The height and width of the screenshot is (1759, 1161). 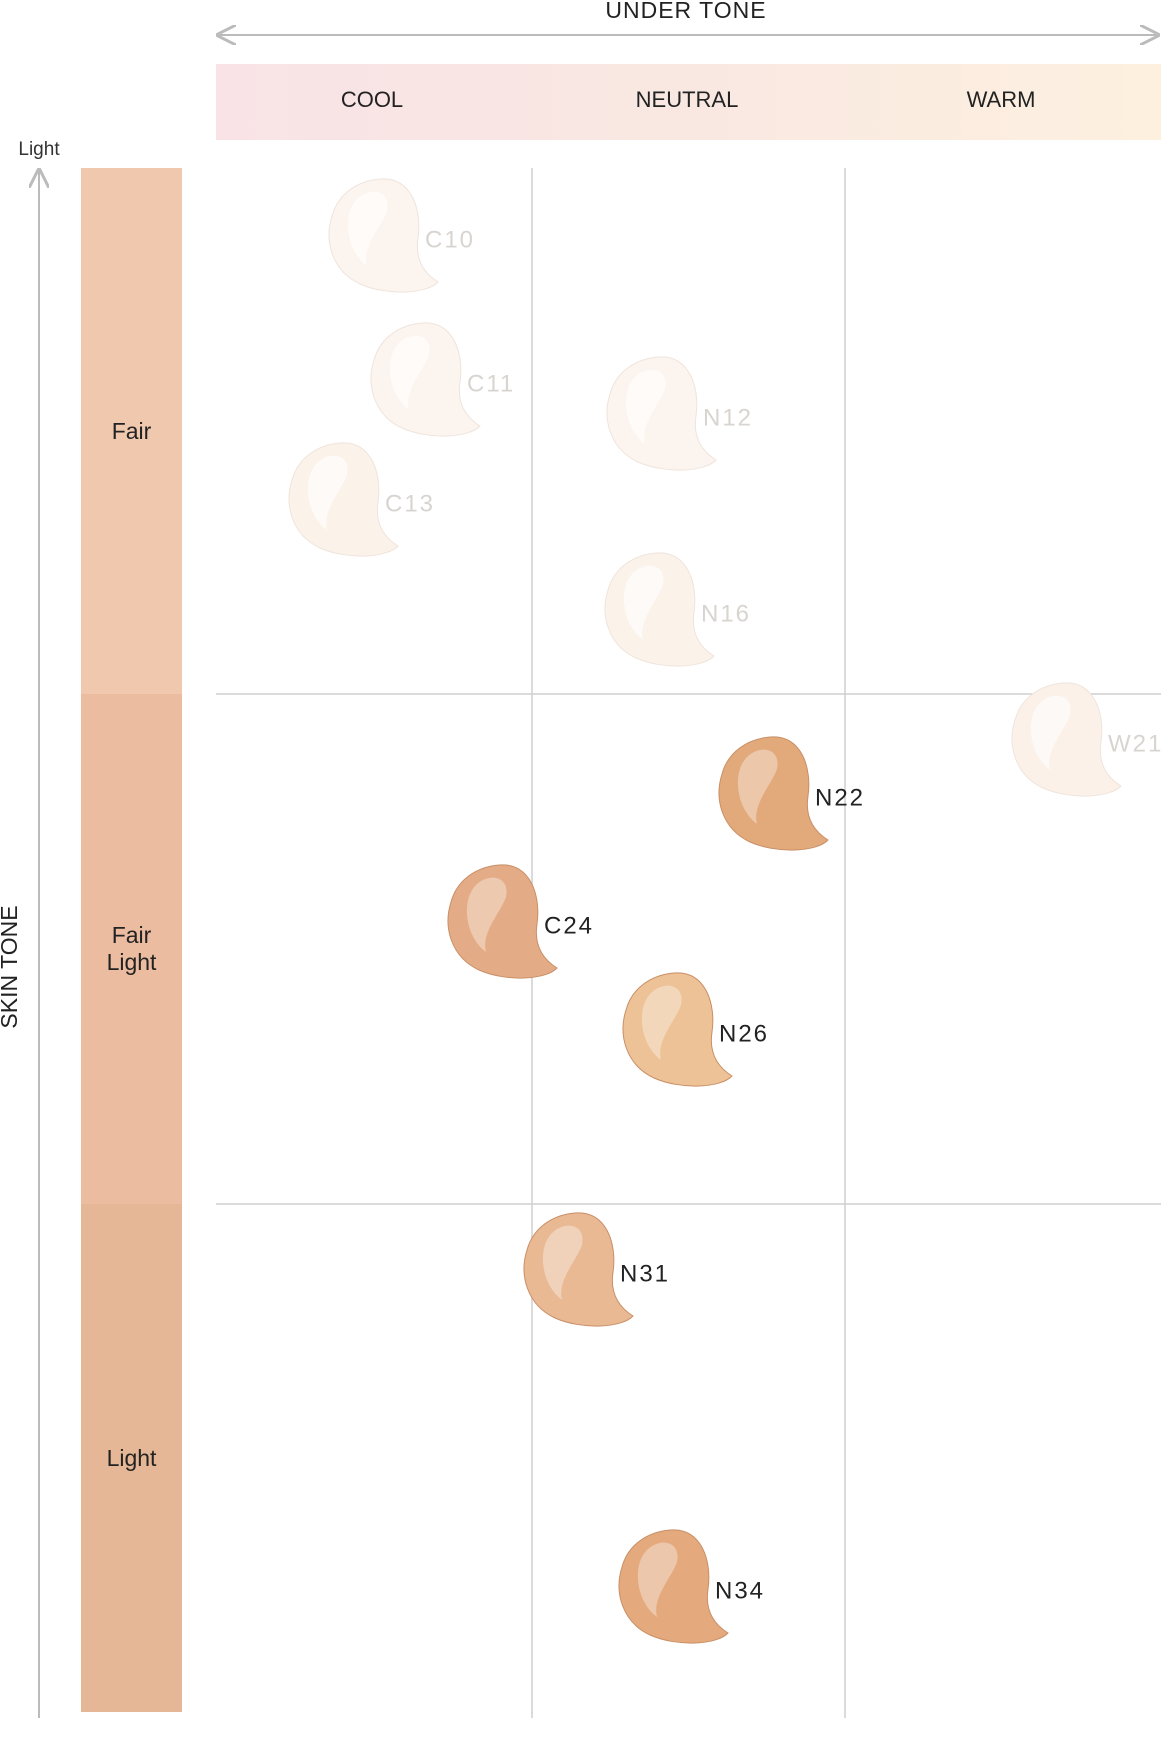 I want to click on swatch-label: N26, so click(x=744, y=1033).